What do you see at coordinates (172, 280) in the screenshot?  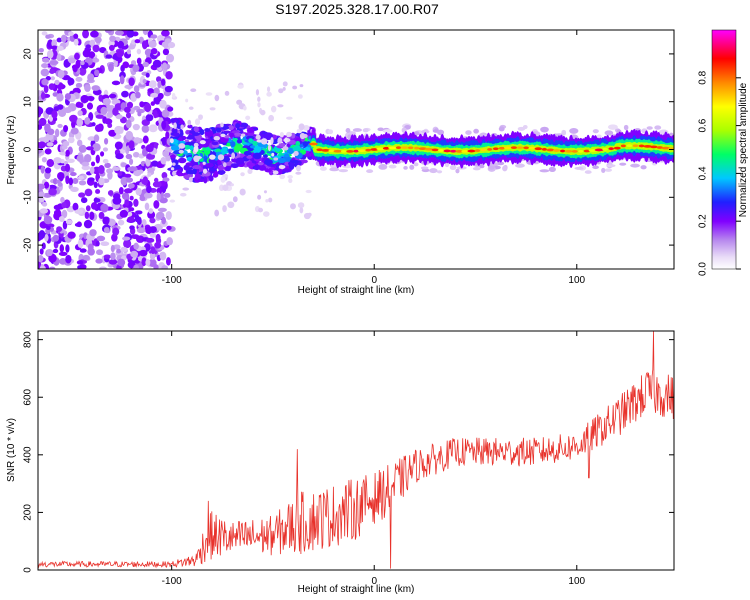 I see `spectrogram-x-tick-label: -100` at bounding box center [172, 280].